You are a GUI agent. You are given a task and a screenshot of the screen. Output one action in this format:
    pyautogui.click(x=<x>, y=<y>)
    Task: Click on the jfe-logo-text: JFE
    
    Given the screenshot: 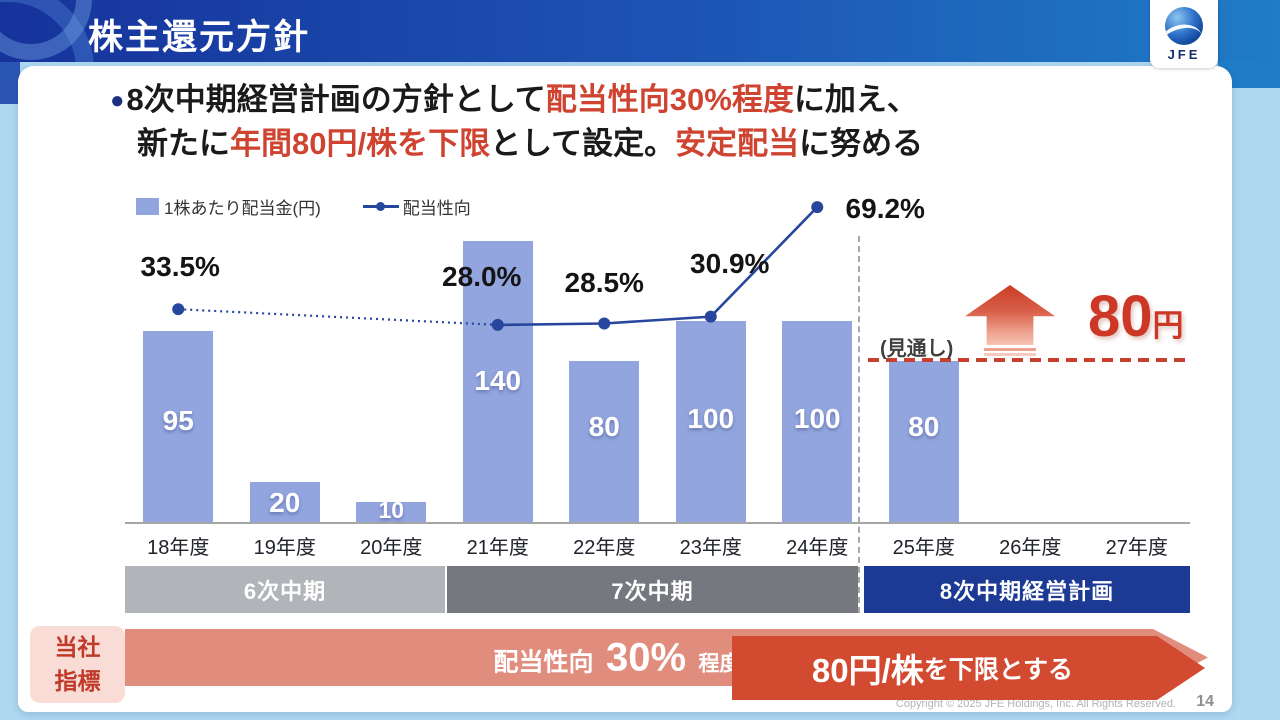 What is the action you would take?
    pyautogui.click(x=1184, y=54)
    